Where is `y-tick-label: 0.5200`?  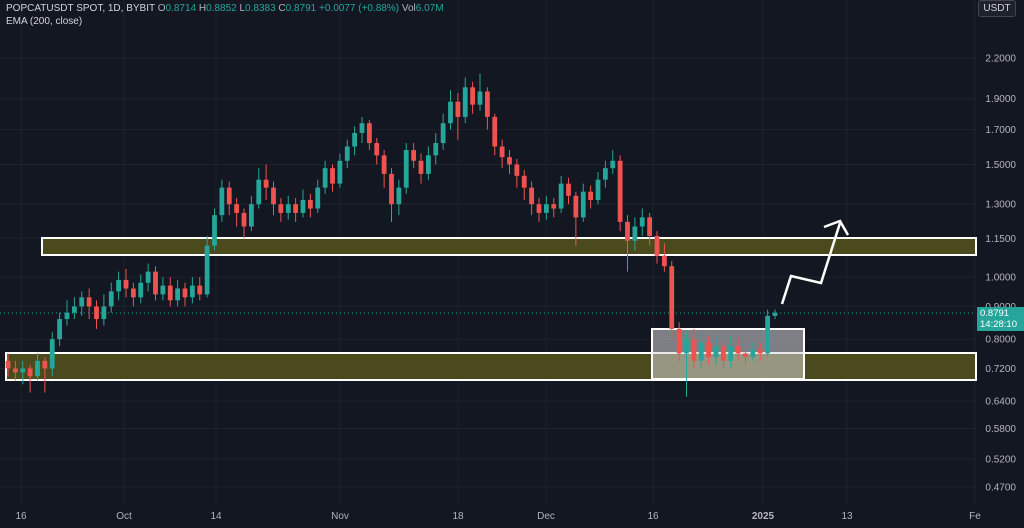
y-tick-label: 0.5200 is located at coordinates (1000, 459).